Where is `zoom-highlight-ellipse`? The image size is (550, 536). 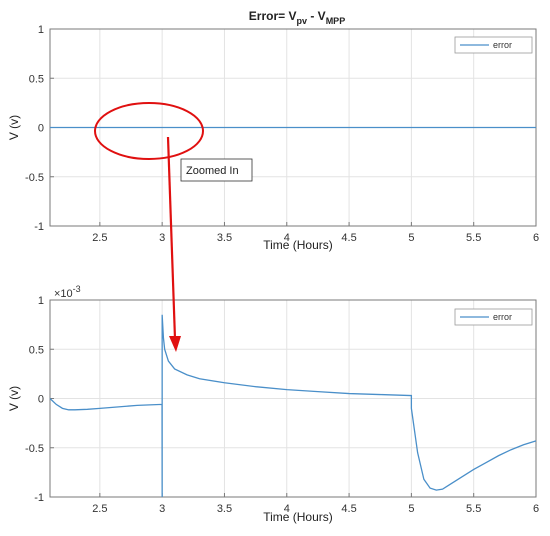 zoom-highlight-ellipse is located at coordinates (149, 131).